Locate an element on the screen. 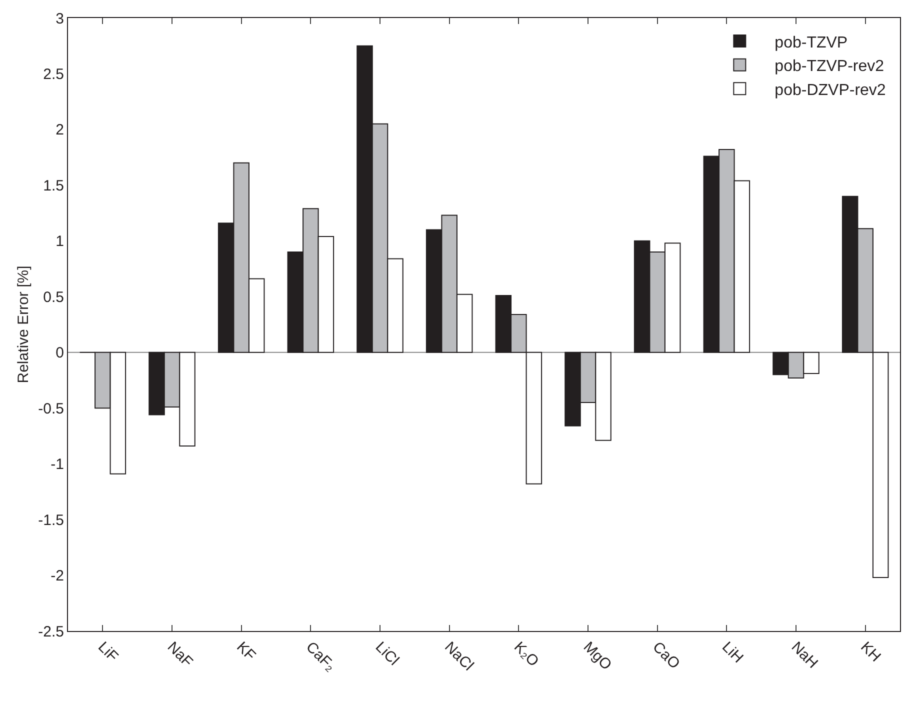 This screenshot has width=906, height=701. legend-label: pob-DZVP-rev2 is located at coordinates (830, 90).